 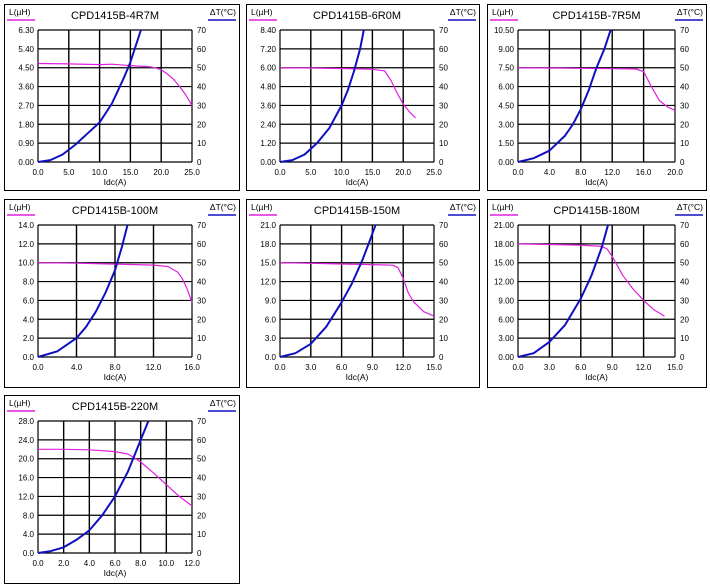 What do you see at coordinates (271, 300) in the screenshot?
I see `y-tick-label: 9.0` at bounding box center [271, 300].